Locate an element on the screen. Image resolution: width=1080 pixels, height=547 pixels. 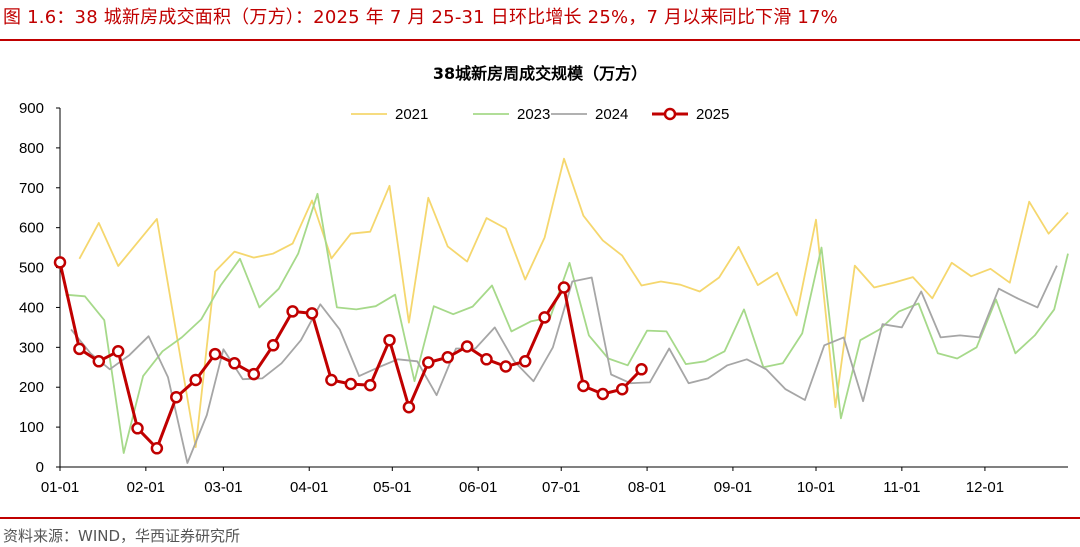
x-tick-label: 02-01 is located at coordinates (146, 487).